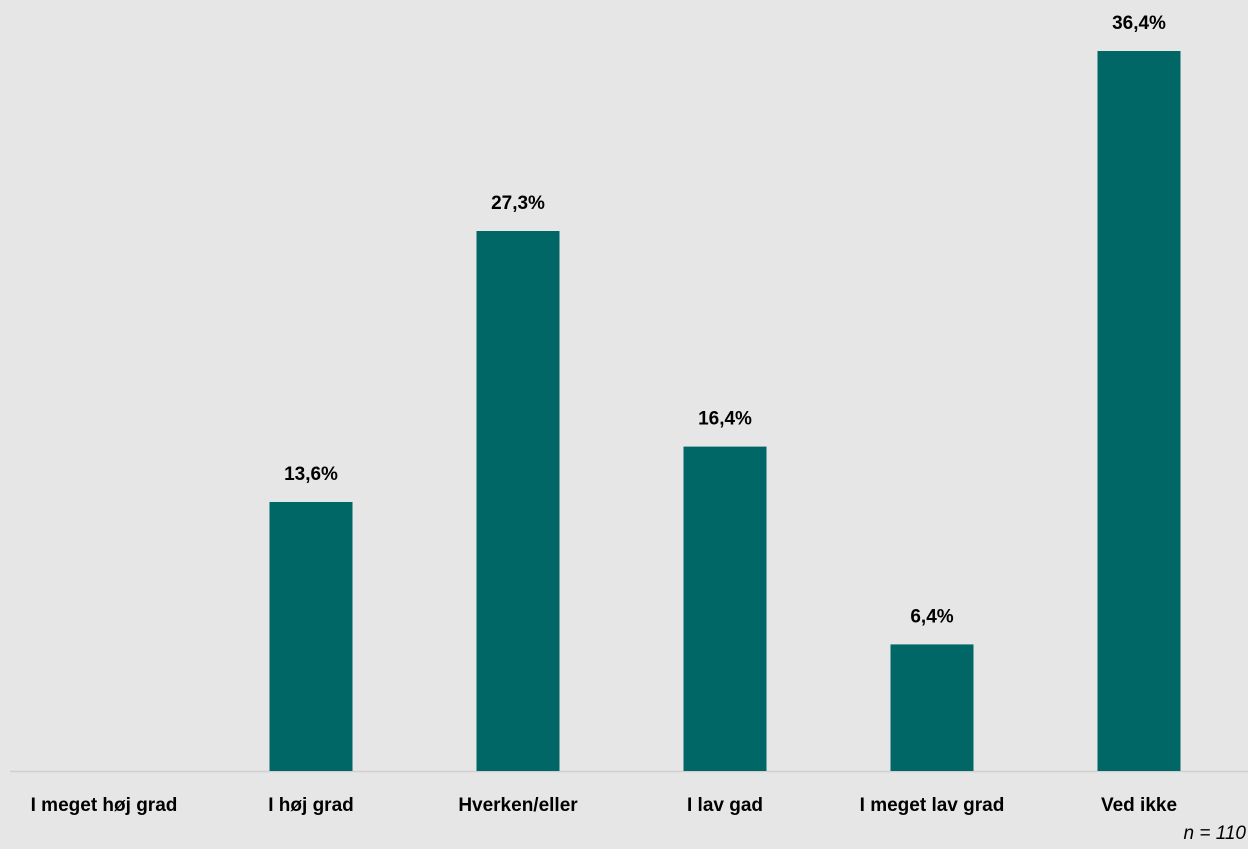 This screenshot has height=849, width=1248. Describe the element at coordinates (1139, 805) in the screenshot. I see `x-tick-label: Ved ikke` at that location.